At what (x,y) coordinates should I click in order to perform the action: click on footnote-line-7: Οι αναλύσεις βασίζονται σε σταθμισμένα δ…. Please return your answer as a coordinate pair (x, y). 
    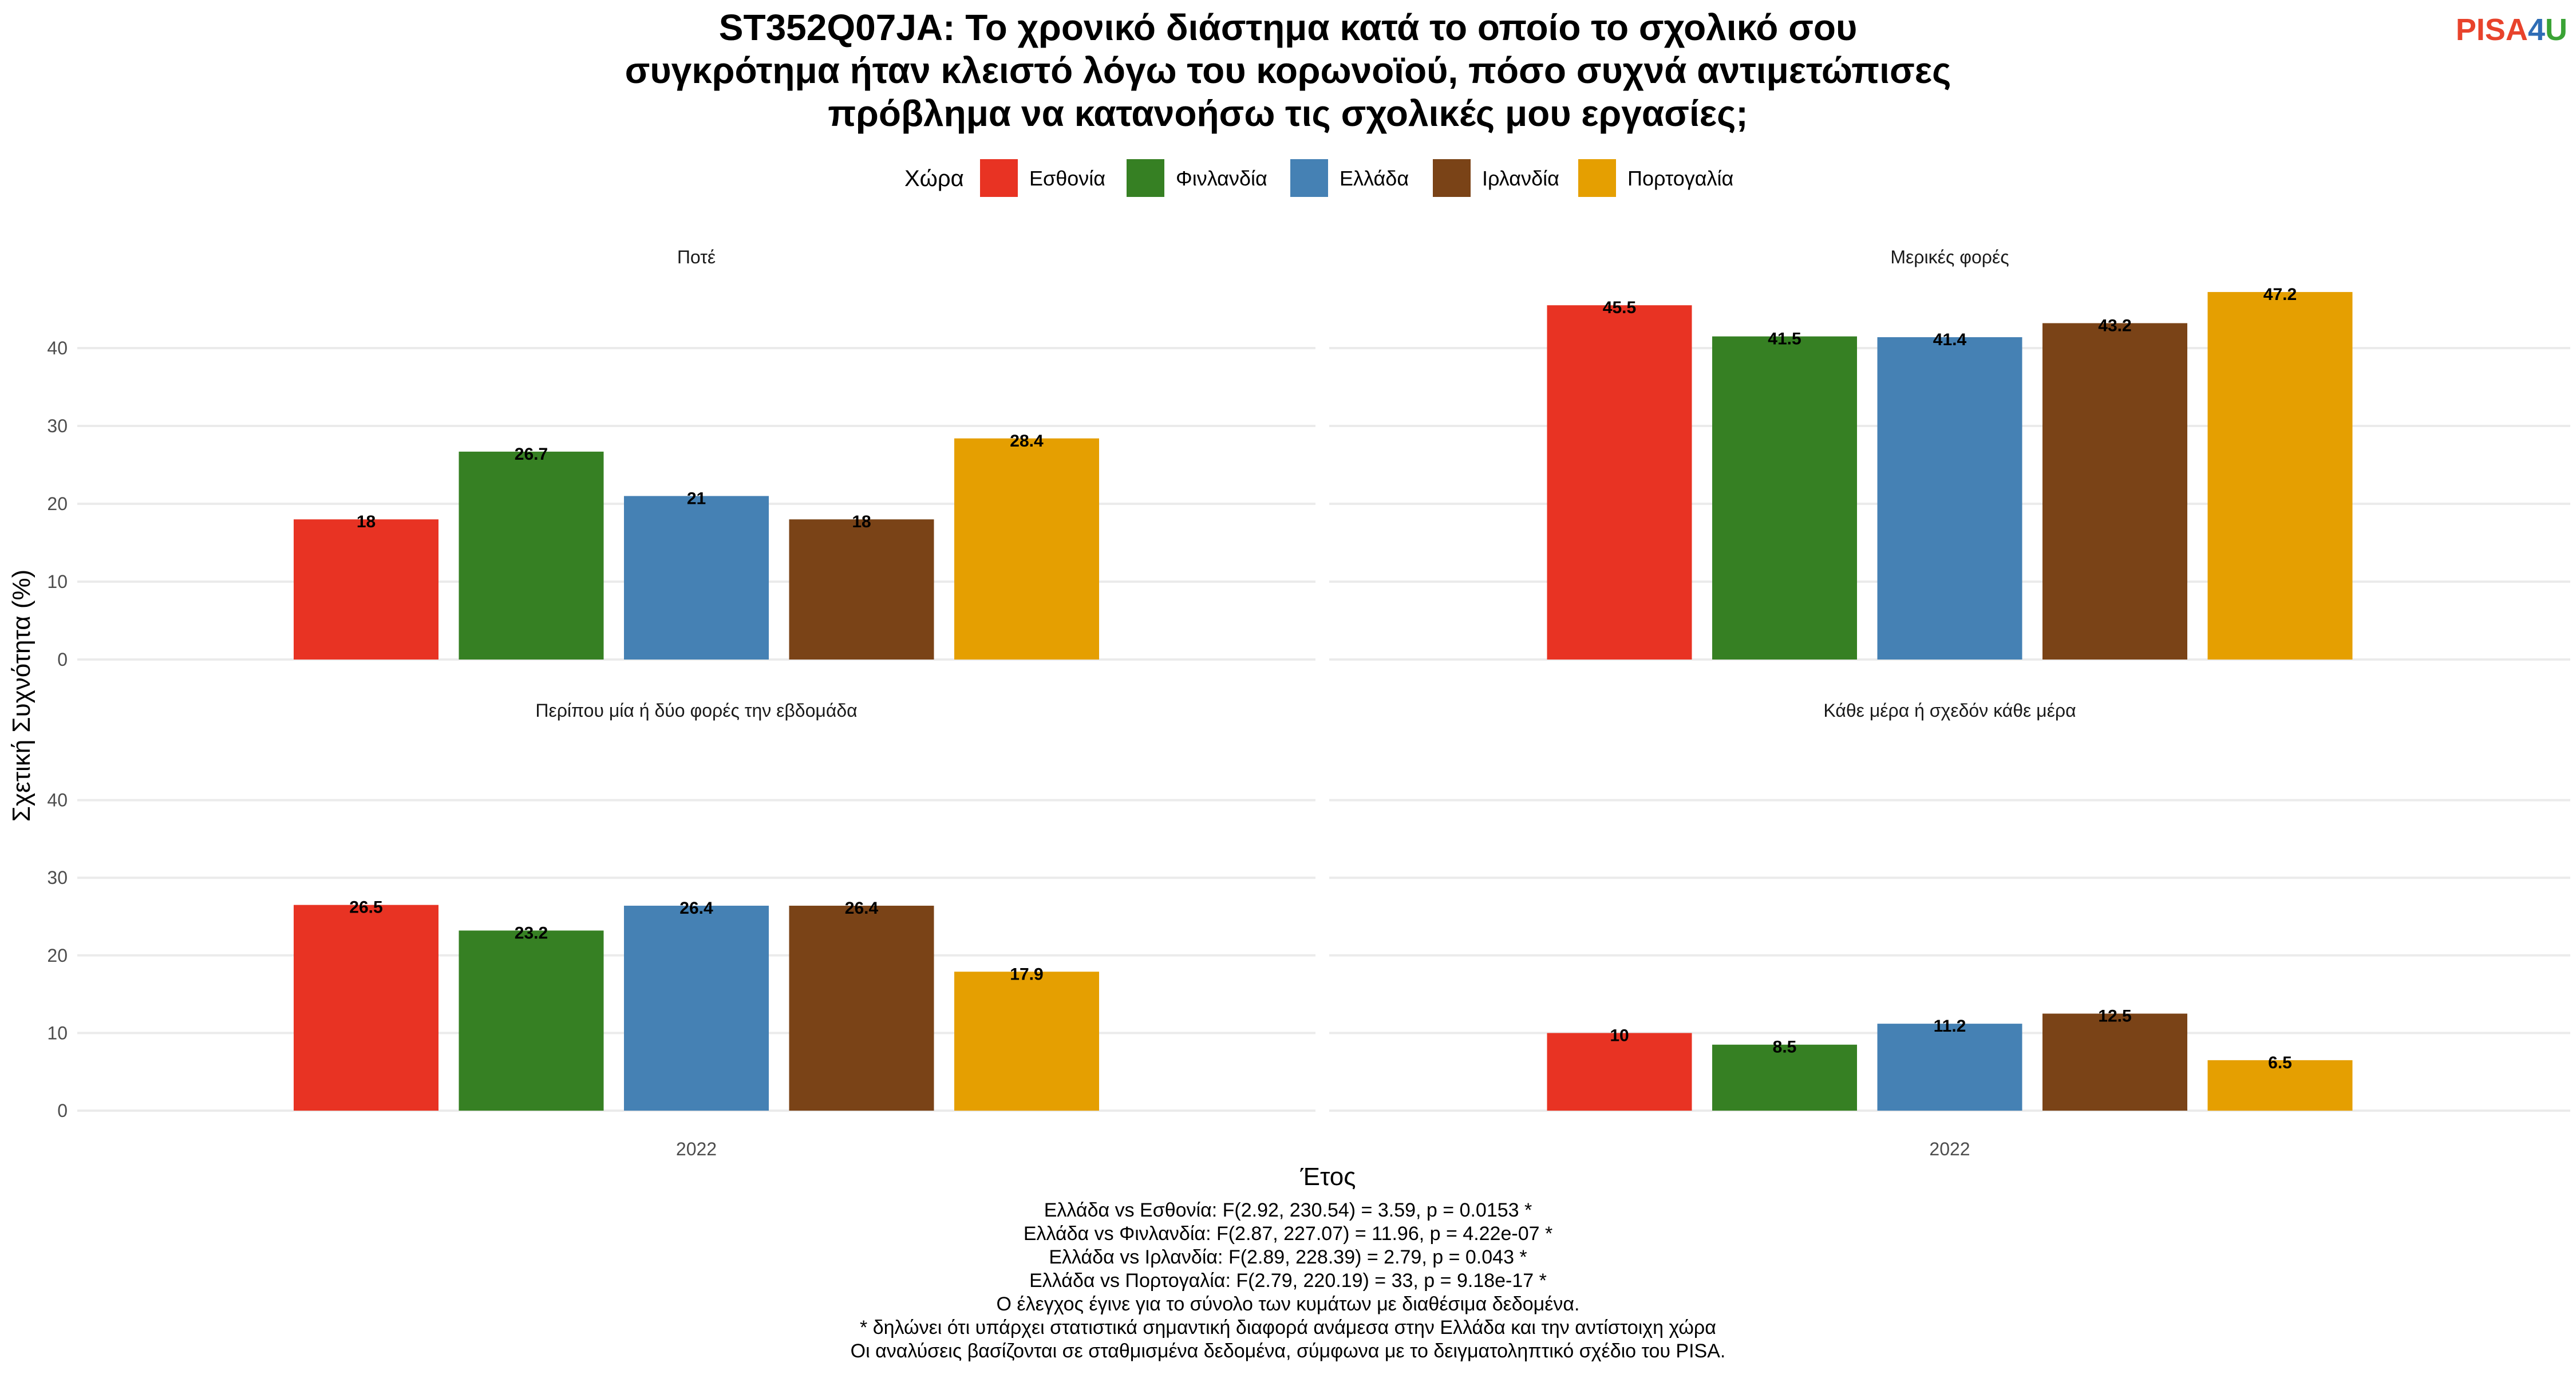
    Looking at the image, I should click on (1288, 1351).